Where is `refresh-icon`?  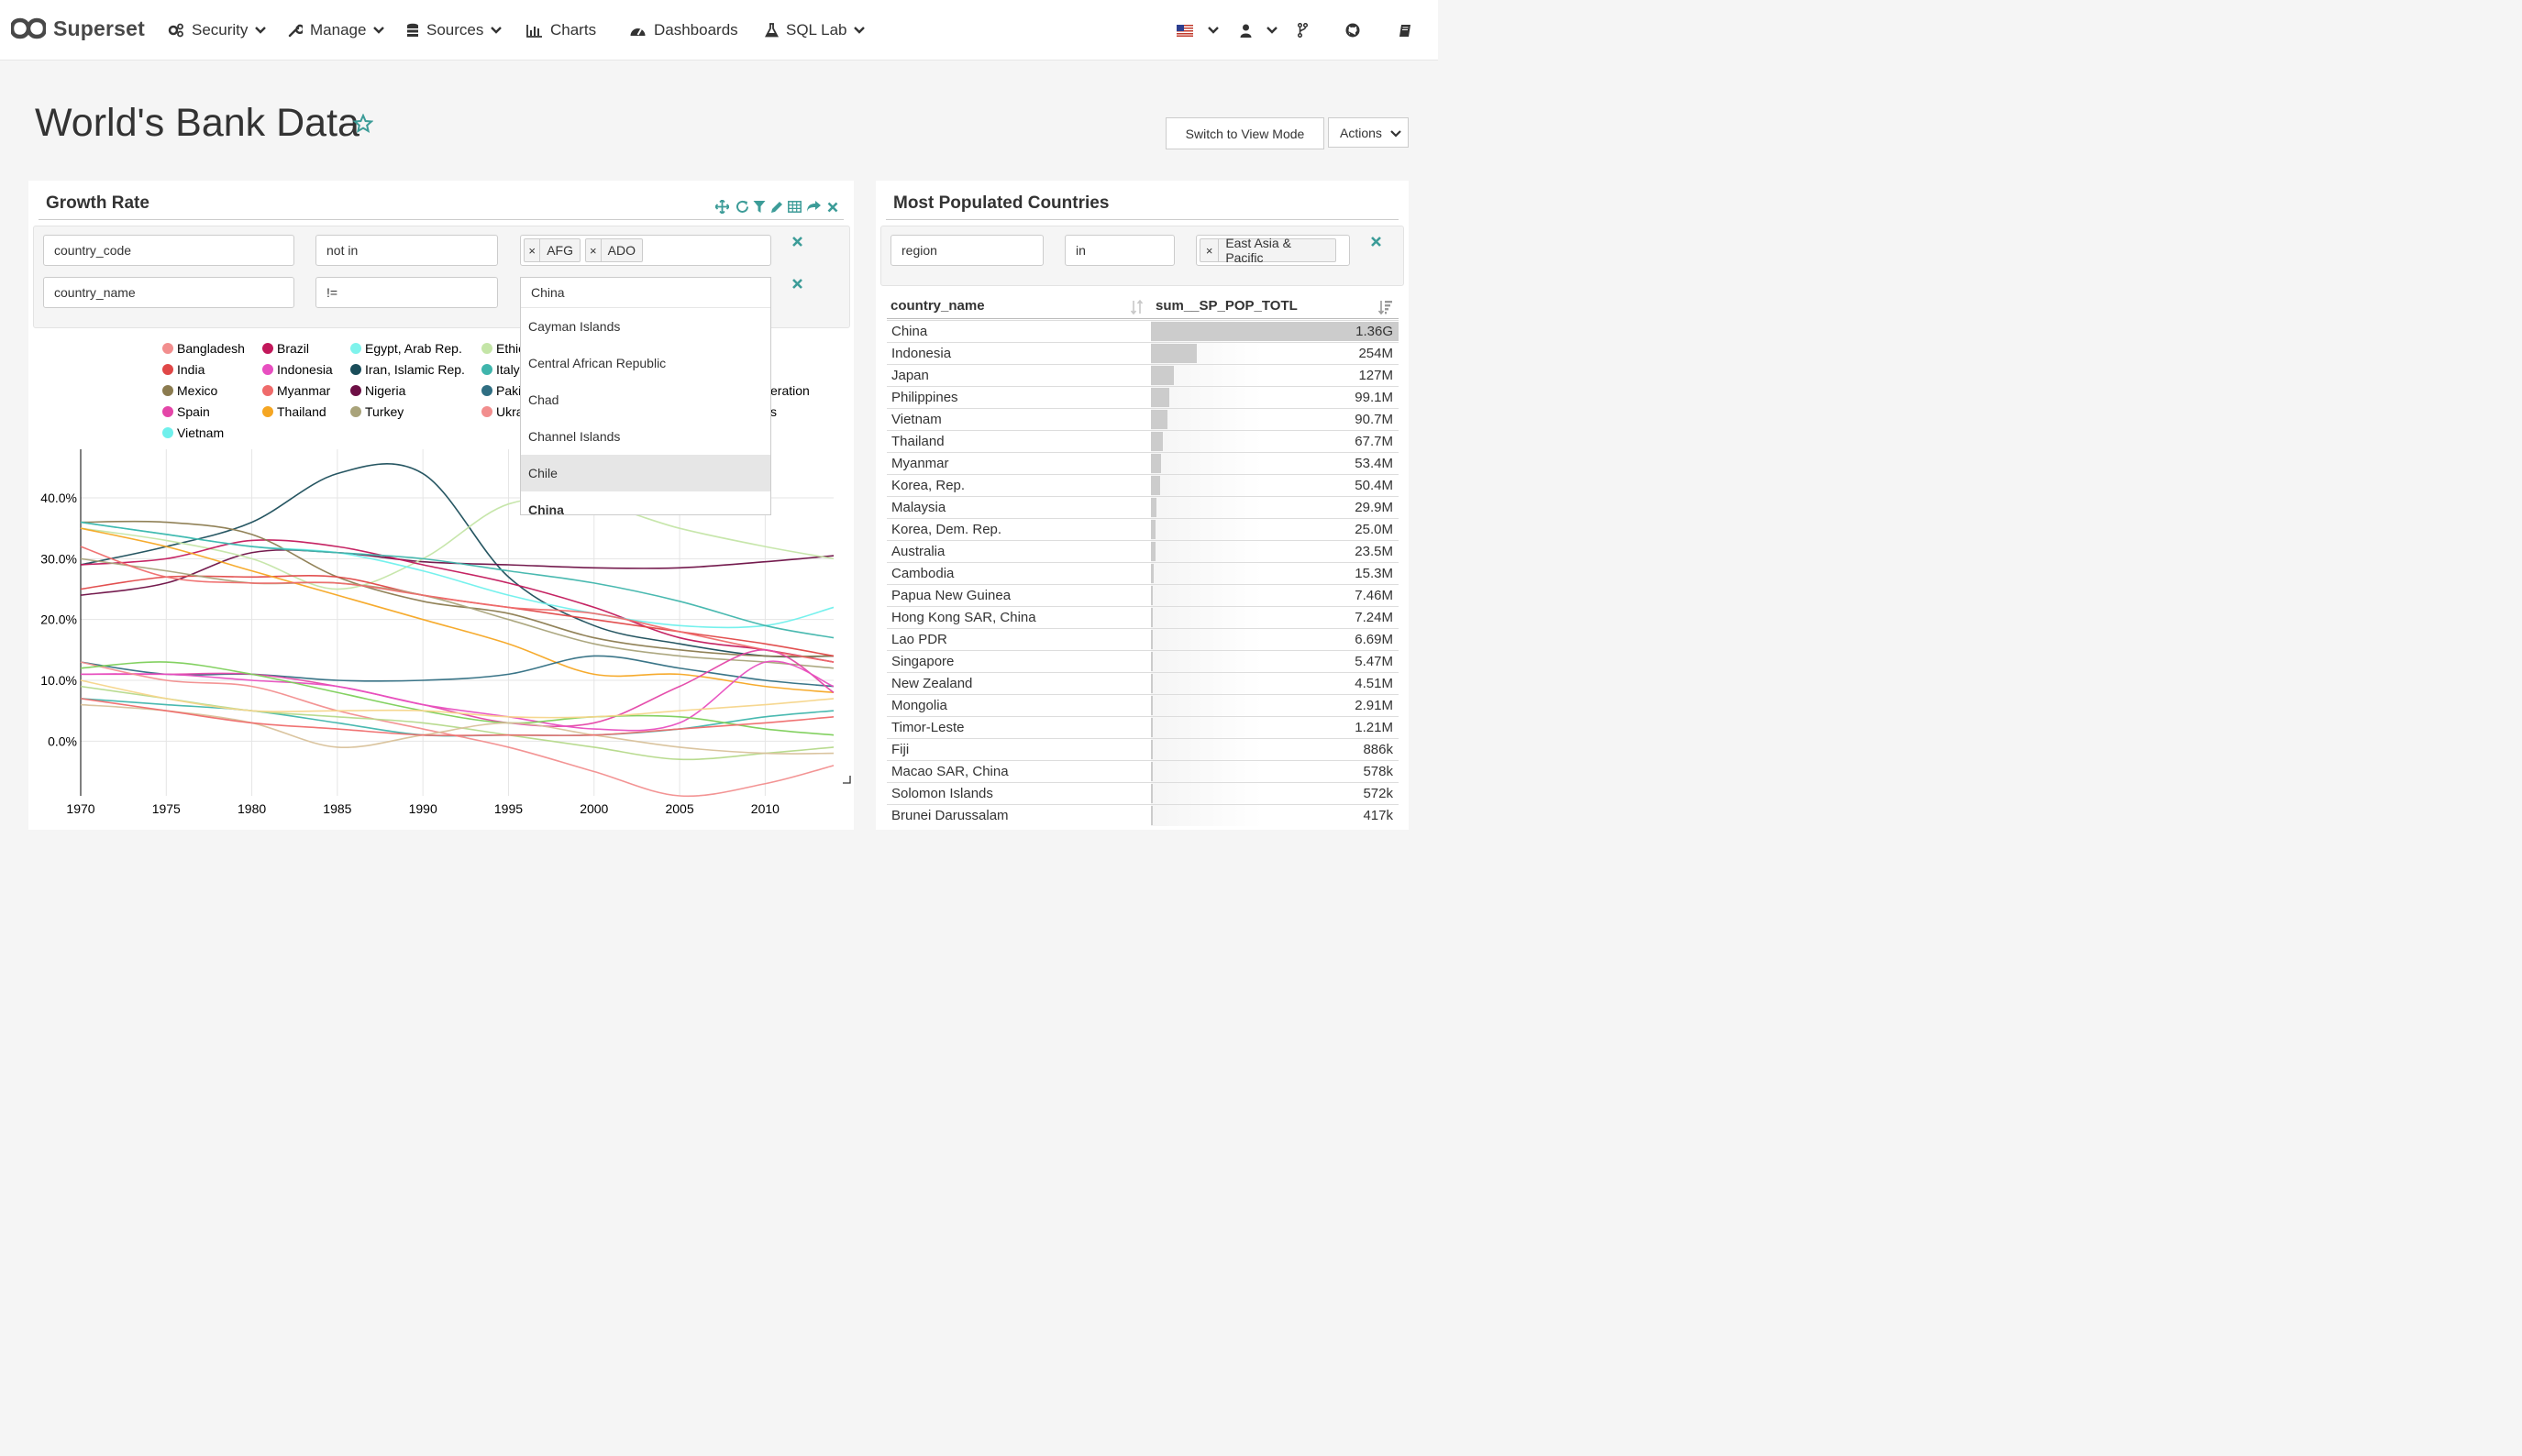 refresh-icon is located at coordinates (742, 207).